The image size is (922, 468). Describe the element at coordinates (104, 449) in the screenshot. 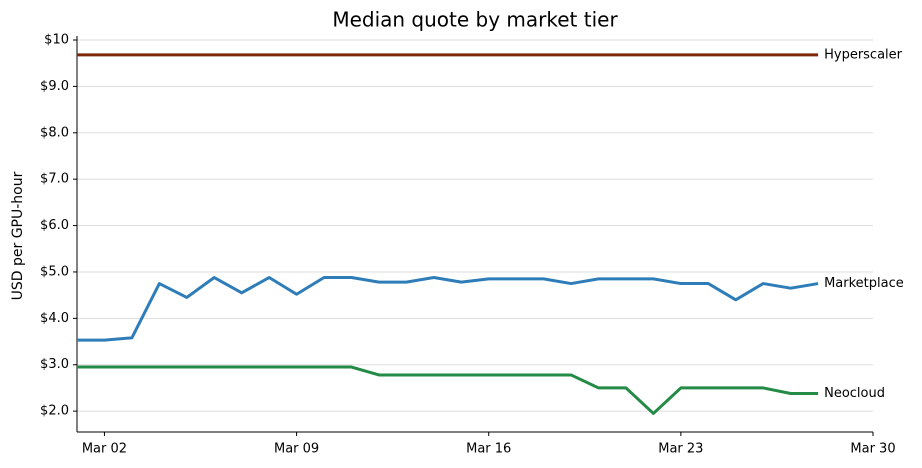

I see `x-tick-label: Mar 02` at that location.